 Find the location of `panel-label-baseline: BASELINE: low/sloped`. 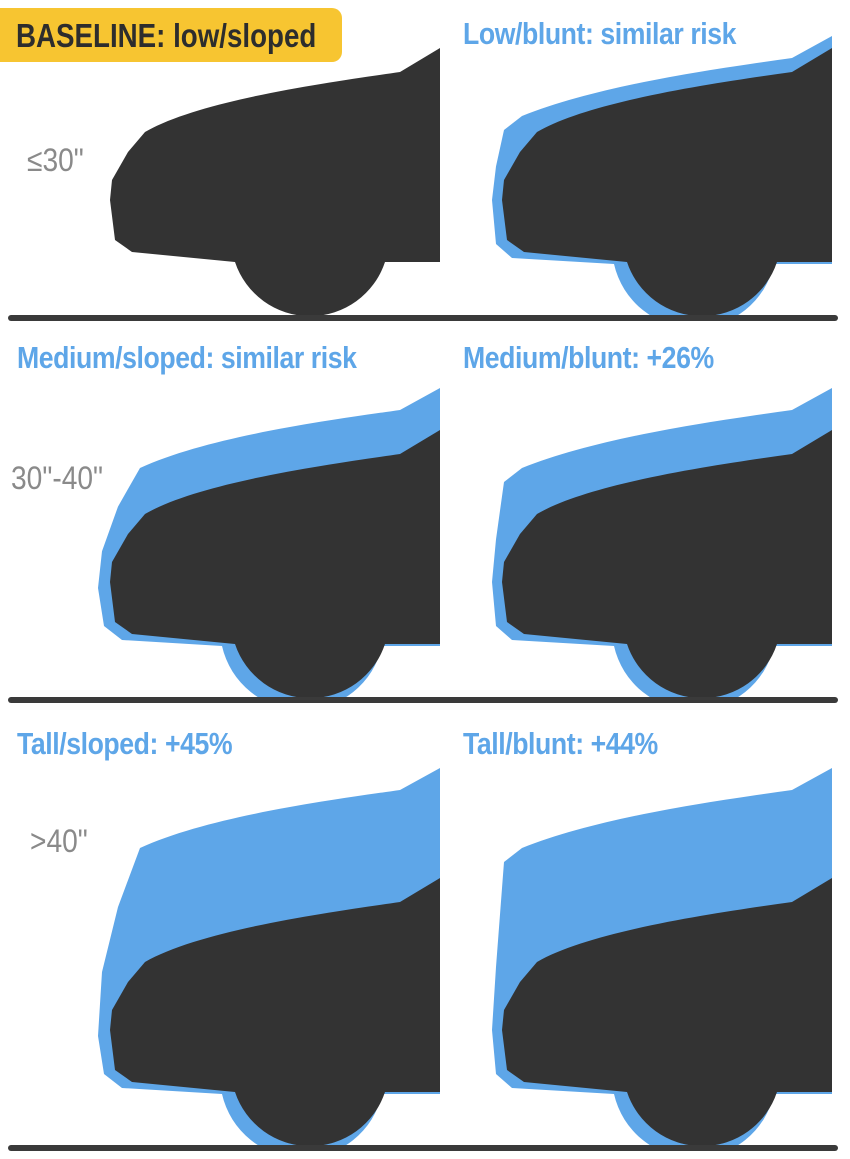

panel-label-baseline: BASELINE: low/sloped is located at coordinates (166, 35).